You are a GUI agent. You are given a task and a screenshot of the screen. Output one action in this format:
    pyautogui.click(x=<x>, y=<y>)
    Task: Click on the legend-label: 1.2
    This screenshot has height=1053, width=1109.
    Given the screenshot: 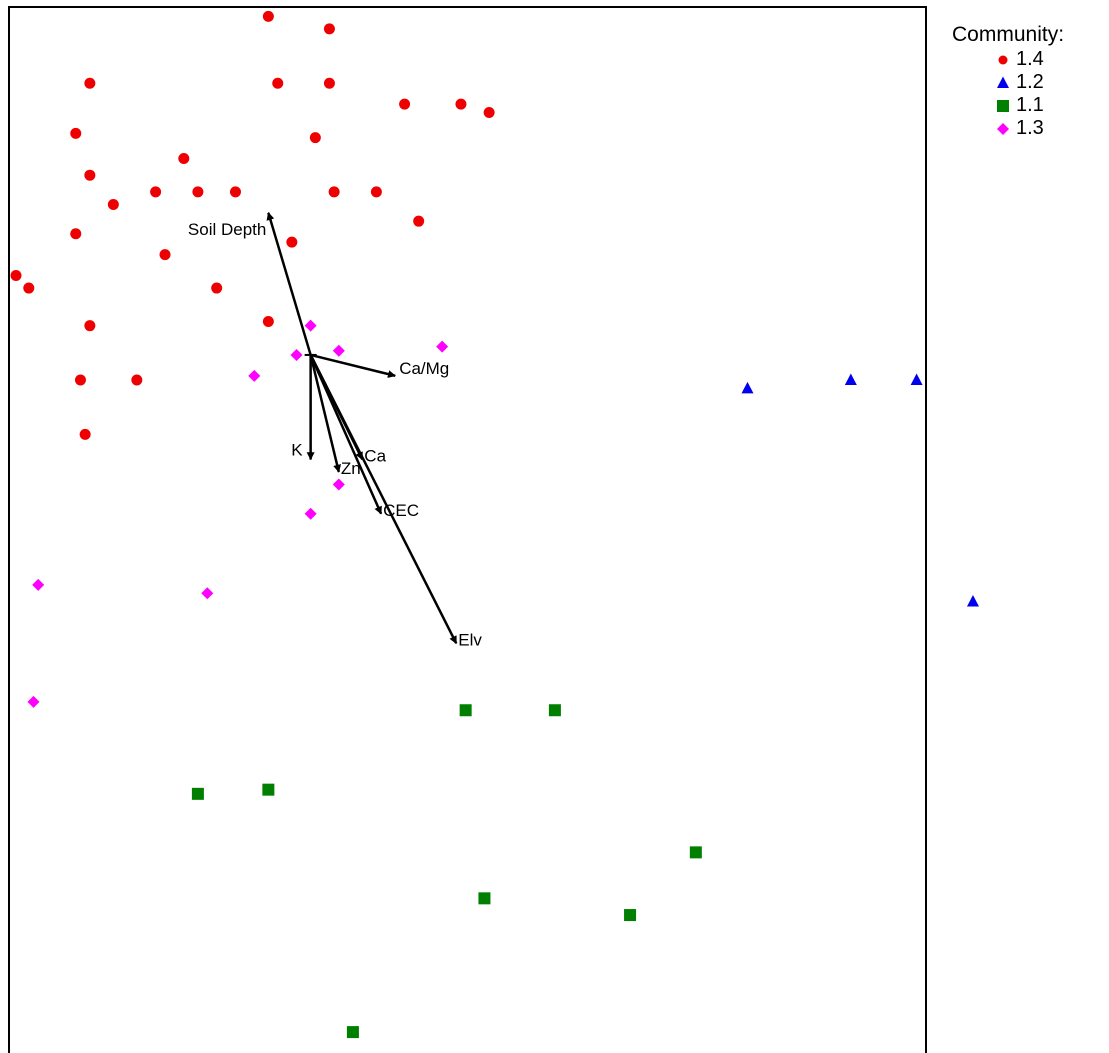 What is the action you would take?
    pyautogui.click(x=1030, y=82)
    